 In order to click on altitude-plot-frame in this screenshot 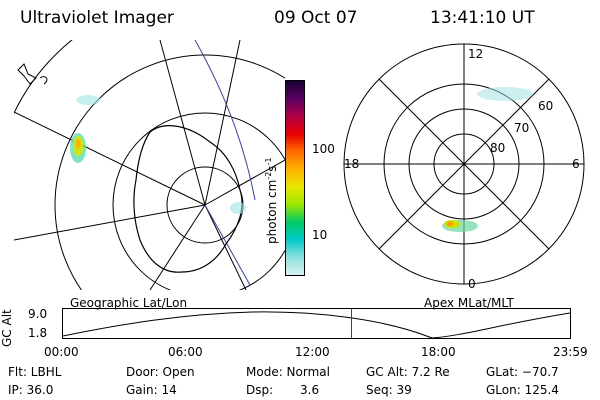, I will do `click(316, 323)`.